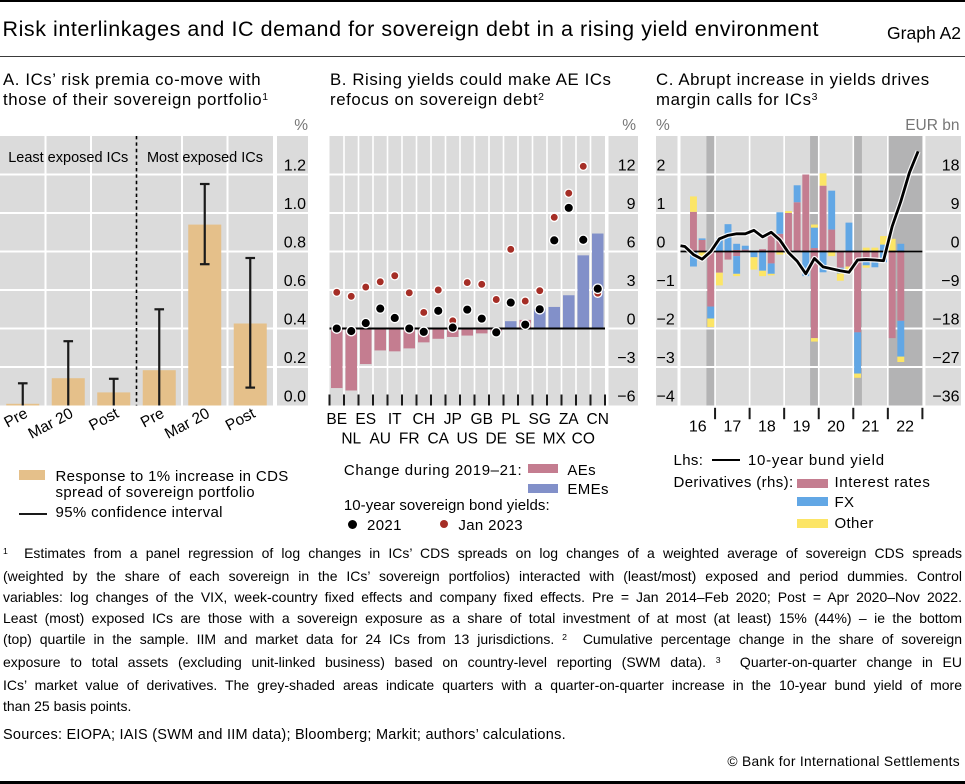  What do you see at coordinates (598, 419) in the screenshot?
I see `svg-text: CN` at bounding box center [598, 419].